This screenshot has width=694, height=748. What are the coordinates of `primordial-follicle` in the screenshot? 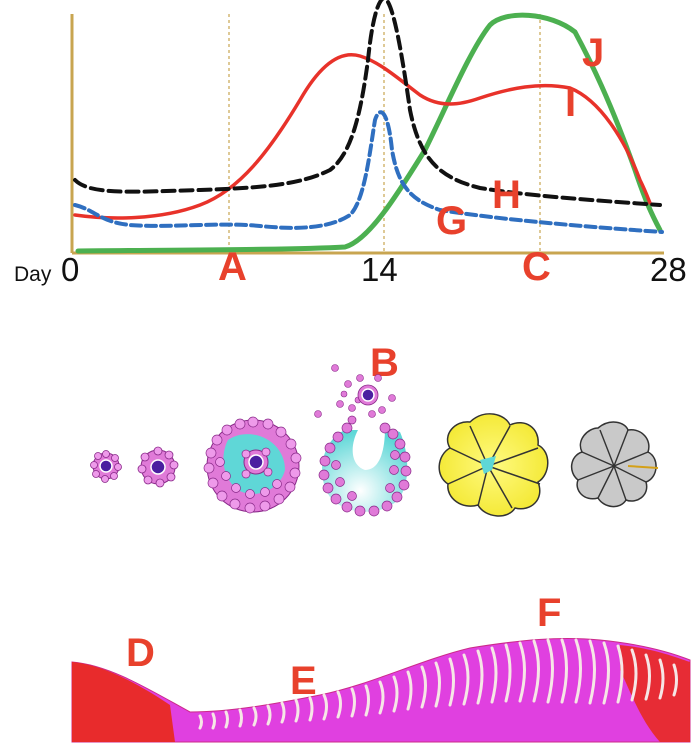 It's located at (106, 466).